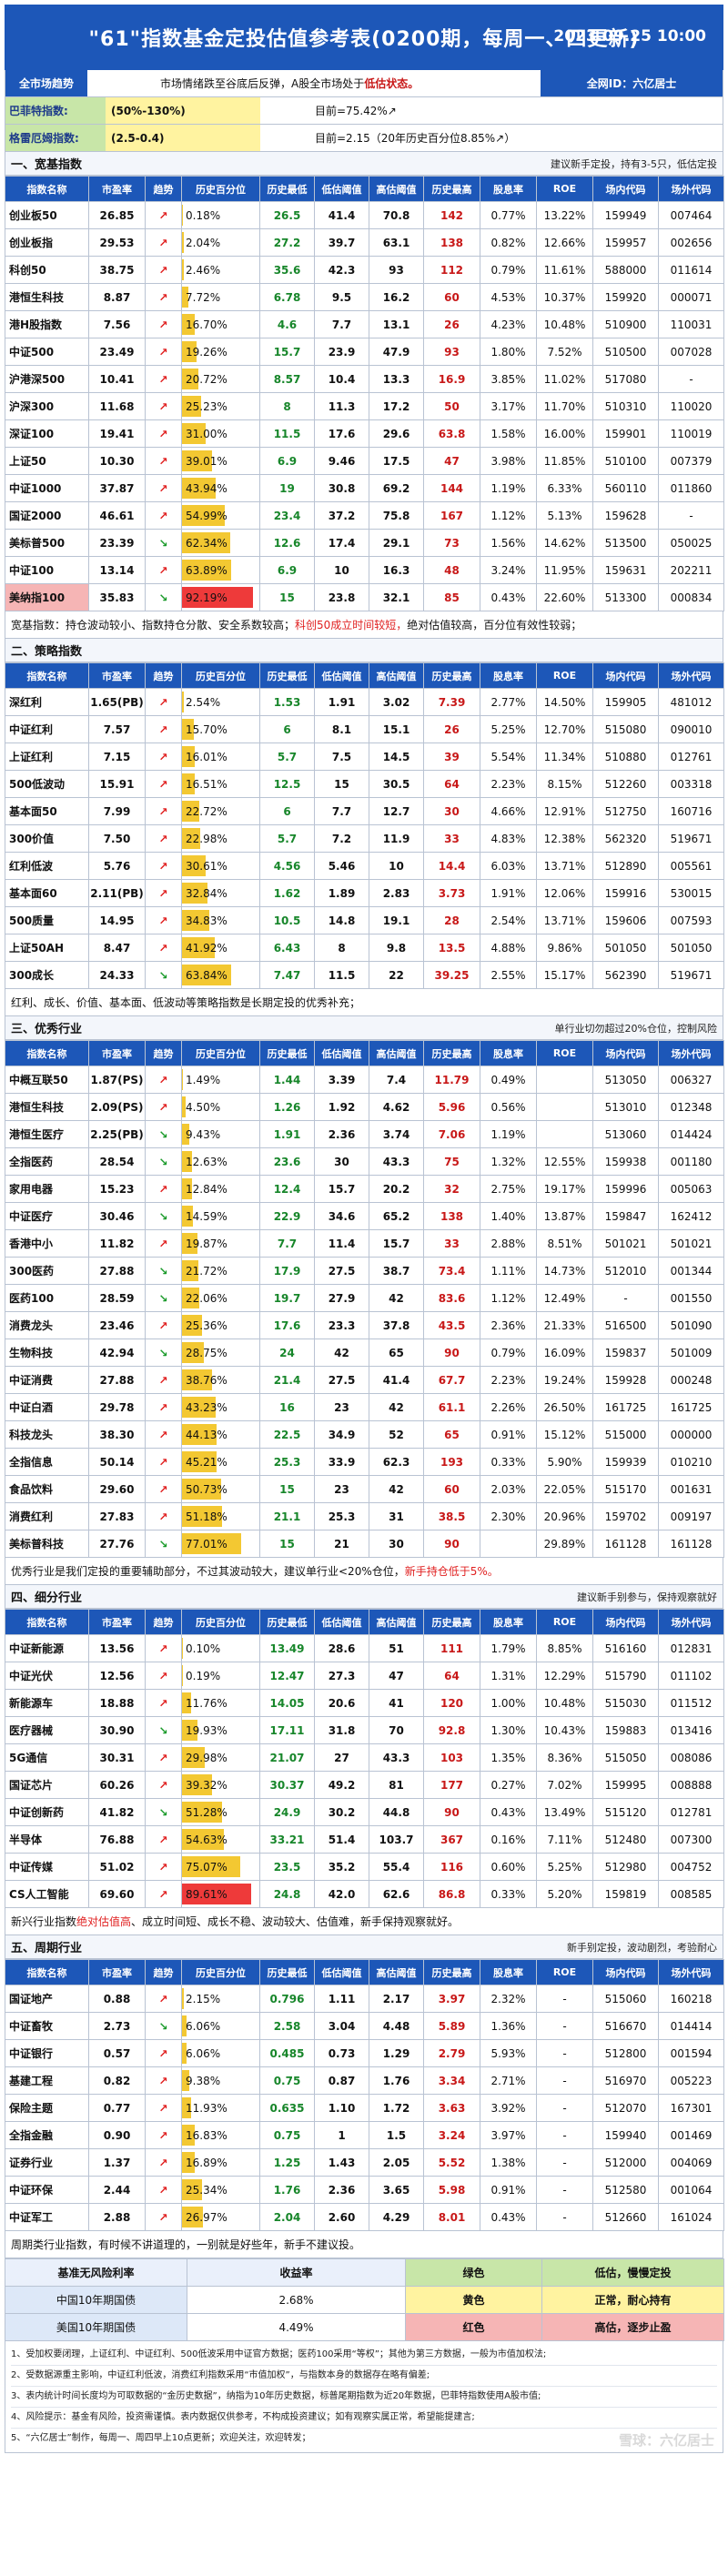 This screenshot has height=2576, width=728. Describe the element at coordinates (342, 297) in the screenshot. I see `under-threshold: 9.5` at that location.